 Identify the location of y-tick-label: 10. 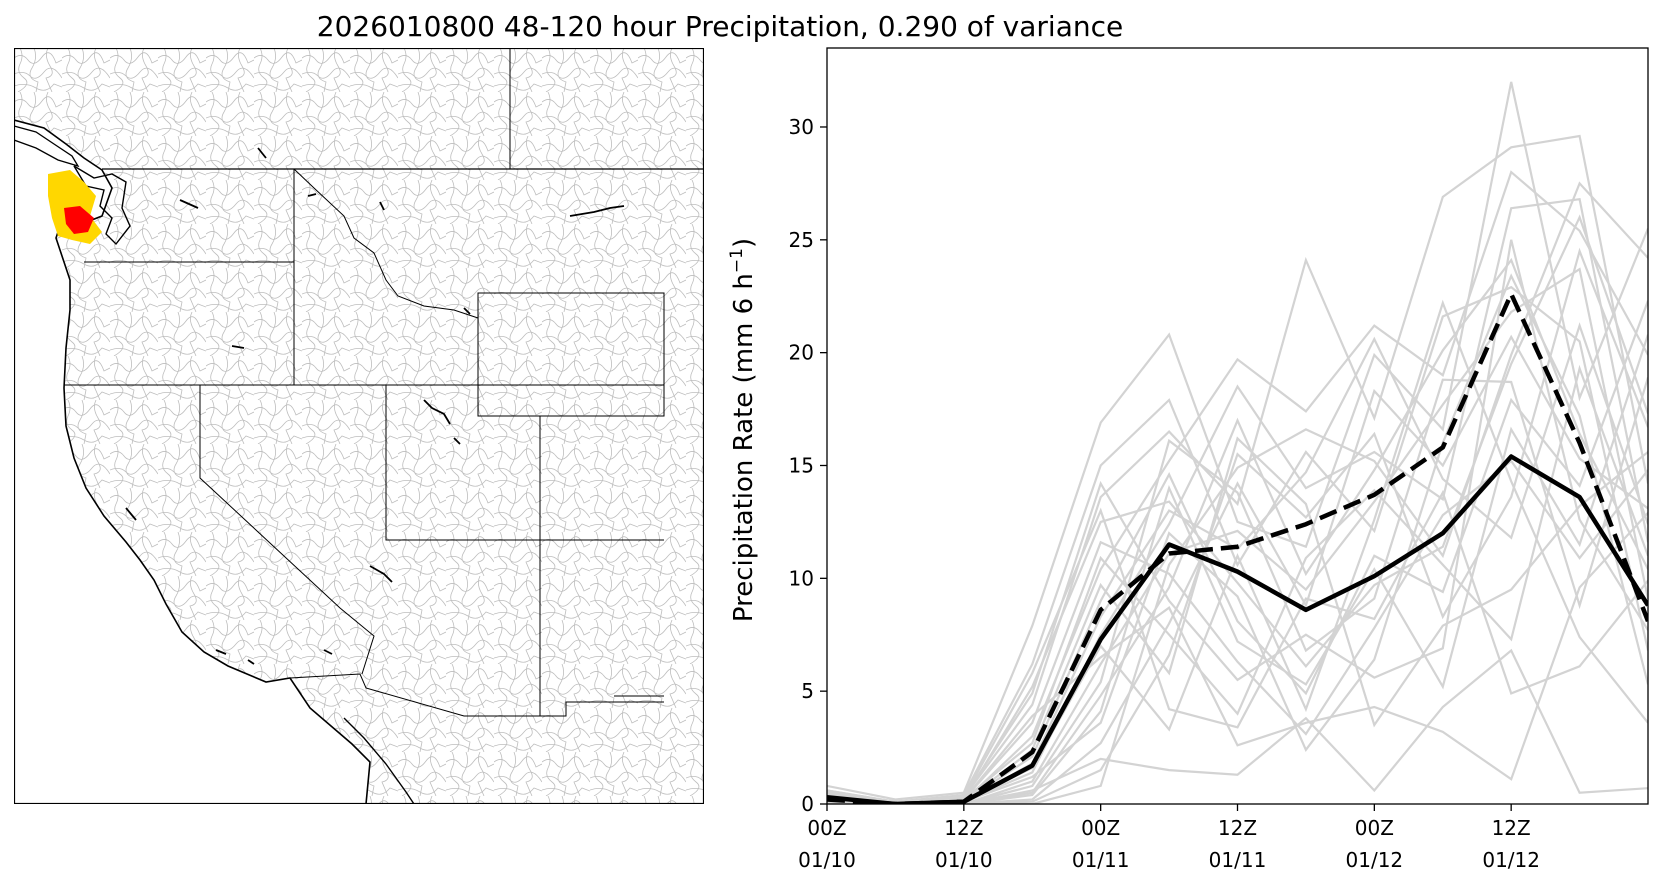
(801, 578).